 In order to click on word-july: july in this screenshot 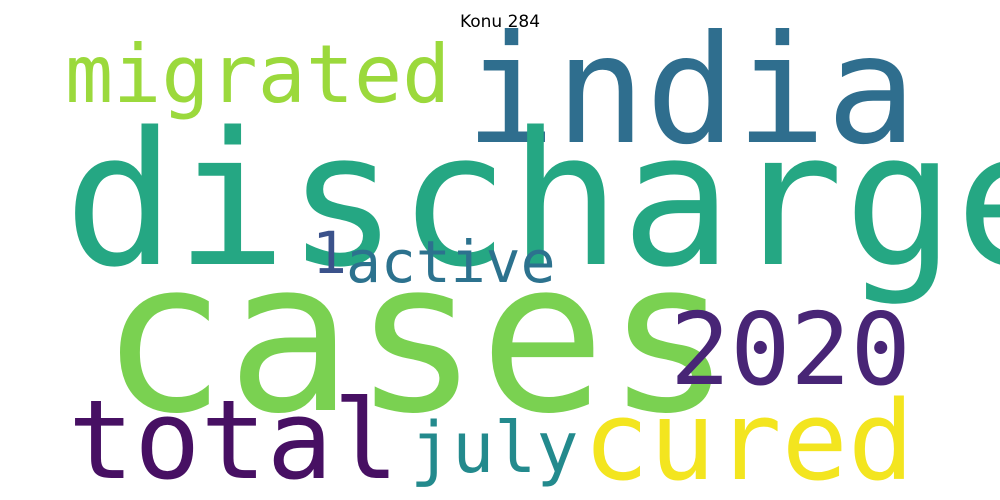, I will do `click(494, 448)`.